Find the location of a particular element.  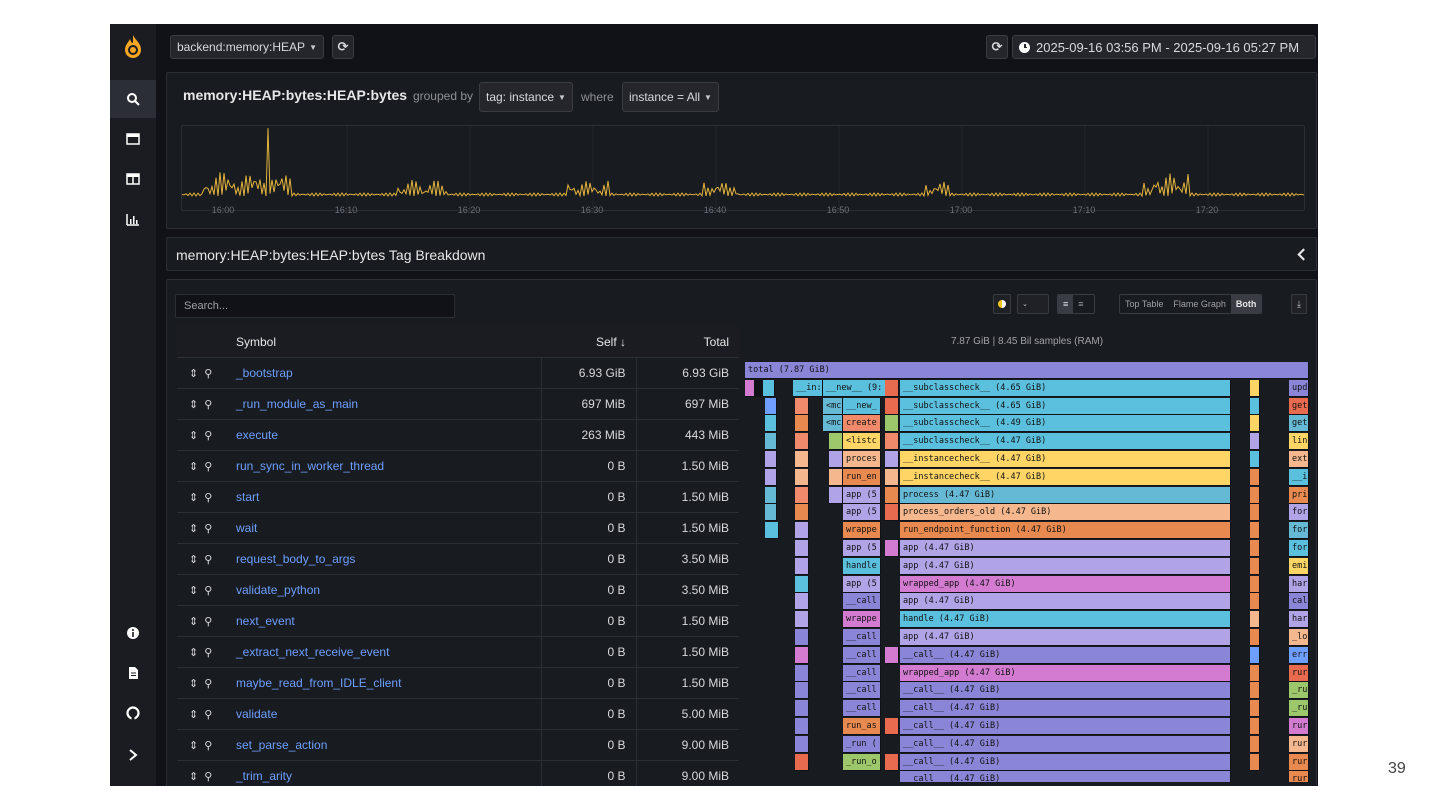

flame-frame: _ru is located at coordinates (1299, 691).